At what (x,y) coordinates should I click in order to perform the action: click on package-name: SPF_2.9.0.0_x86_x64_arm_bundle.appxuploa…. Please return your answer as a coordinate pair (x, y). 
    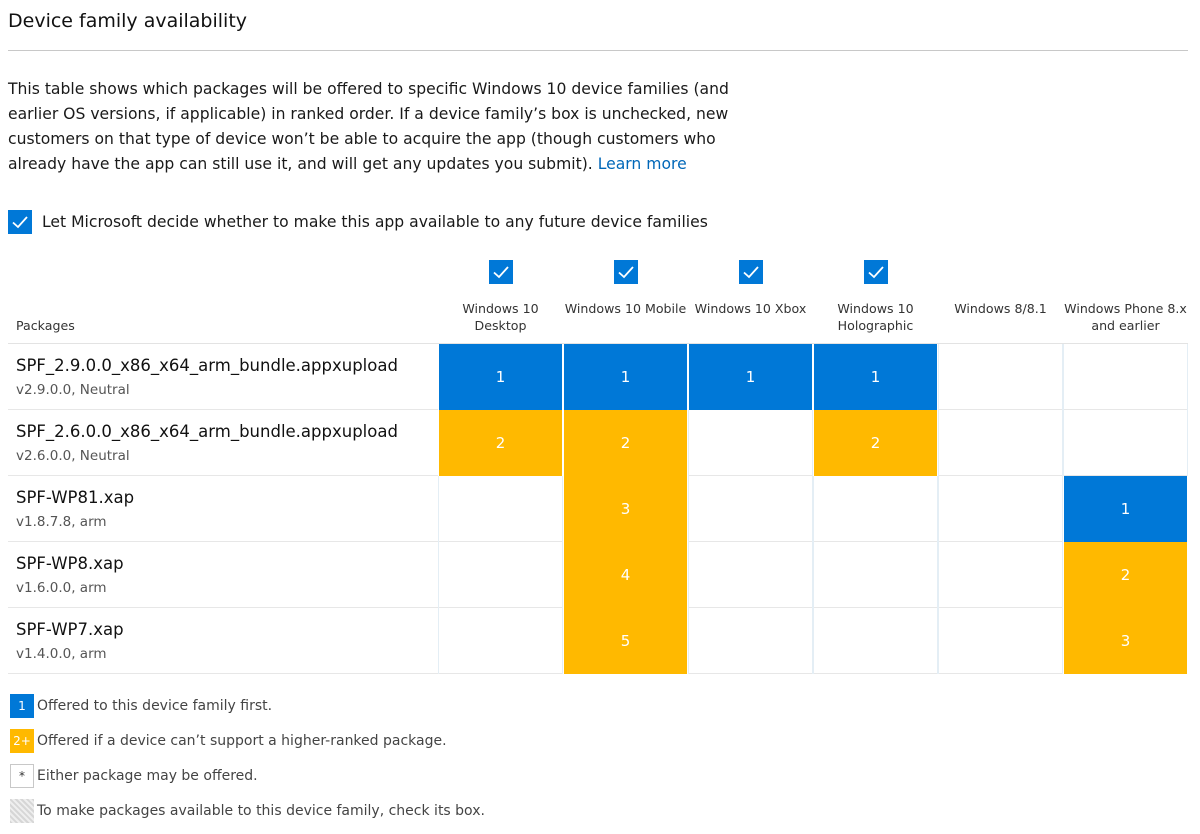
    Looking at the image, I should click on (207, 365).